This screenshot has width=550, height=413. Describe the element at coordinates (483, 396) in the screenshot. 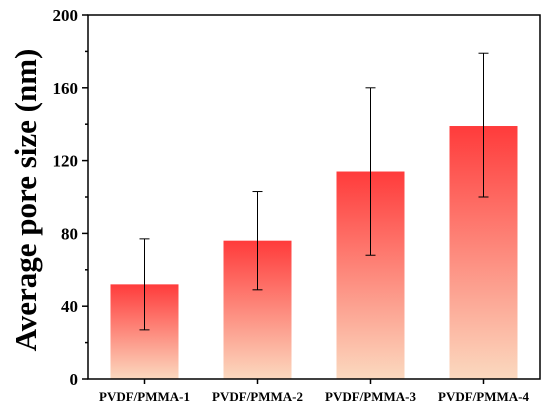

I see `x-tick-label-4: PVDF/PMMA-4` at that location.